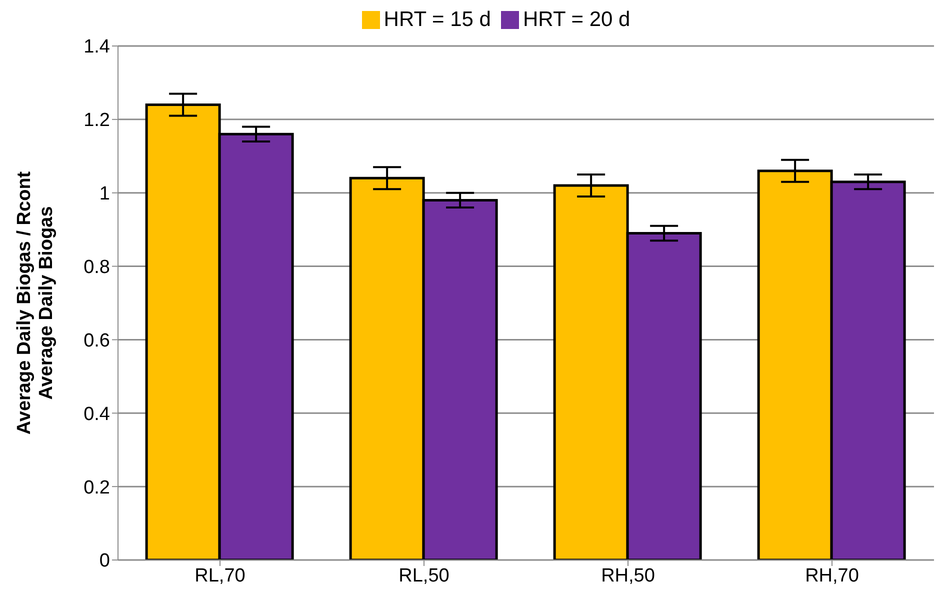  Describe the element at coordinates (220, 575) in the screenshot. I see `x-tick-label: RL,70` at that location.